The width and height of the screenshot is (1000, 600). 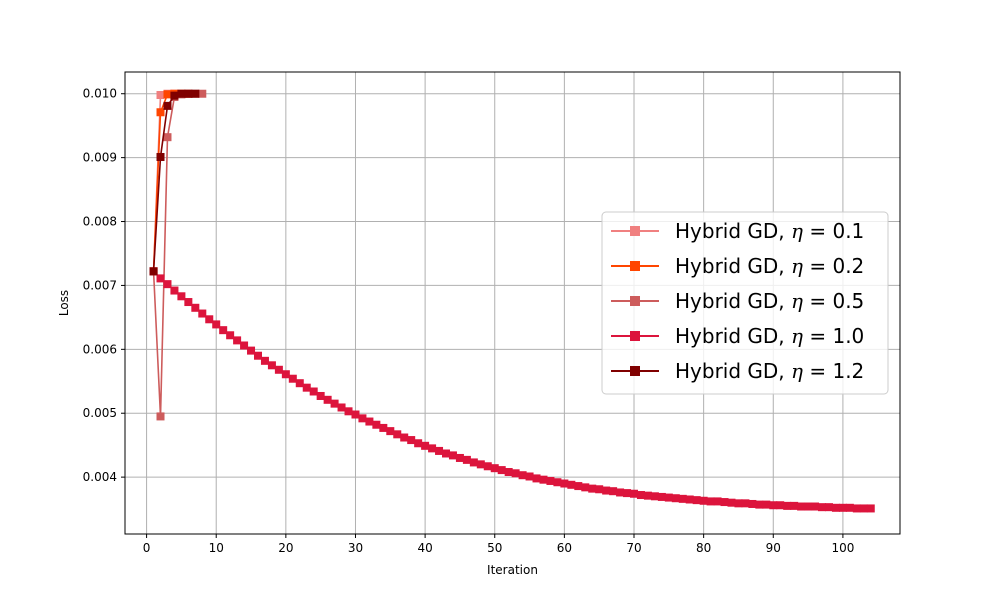 I want to click on x-axis-label: Iteration, so click(x=512, y=570).